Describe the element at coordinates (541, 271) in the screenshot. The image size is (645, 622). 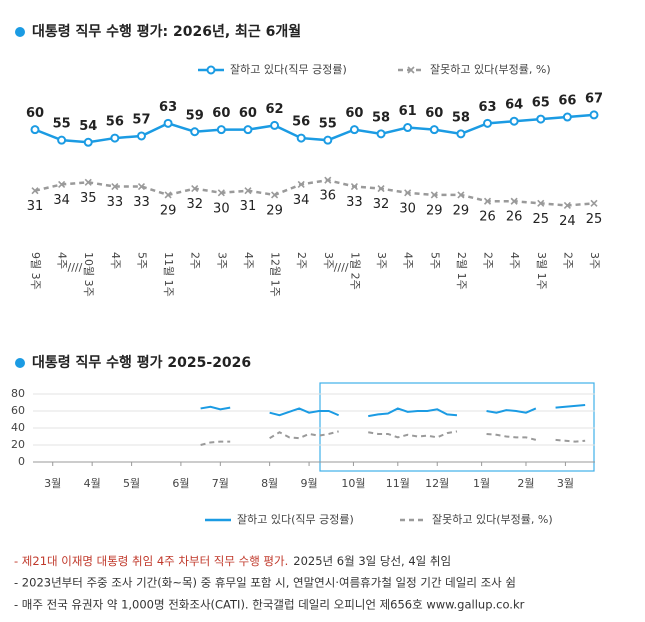
I see `x-tick-label: 3월 1주` at that location.